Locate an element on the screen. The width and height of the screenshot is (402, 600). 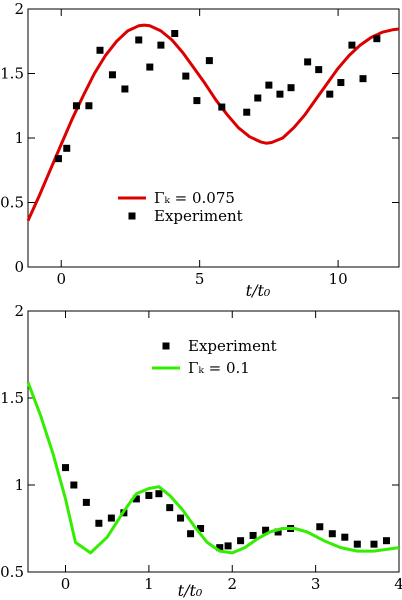
x-tick-label: 1 is located at coordinates (149, 584).